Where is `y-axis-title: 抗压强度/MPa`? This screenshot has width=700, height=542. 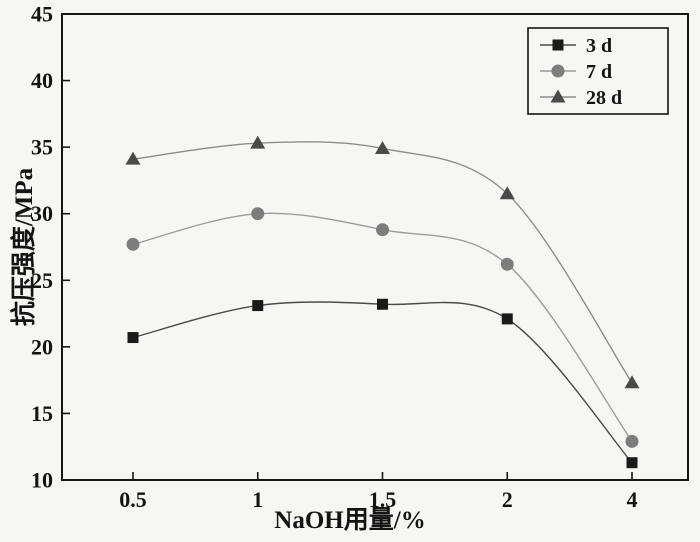 y-axis-title: 抗压强度/MPa is located at coordinates (24, 247).